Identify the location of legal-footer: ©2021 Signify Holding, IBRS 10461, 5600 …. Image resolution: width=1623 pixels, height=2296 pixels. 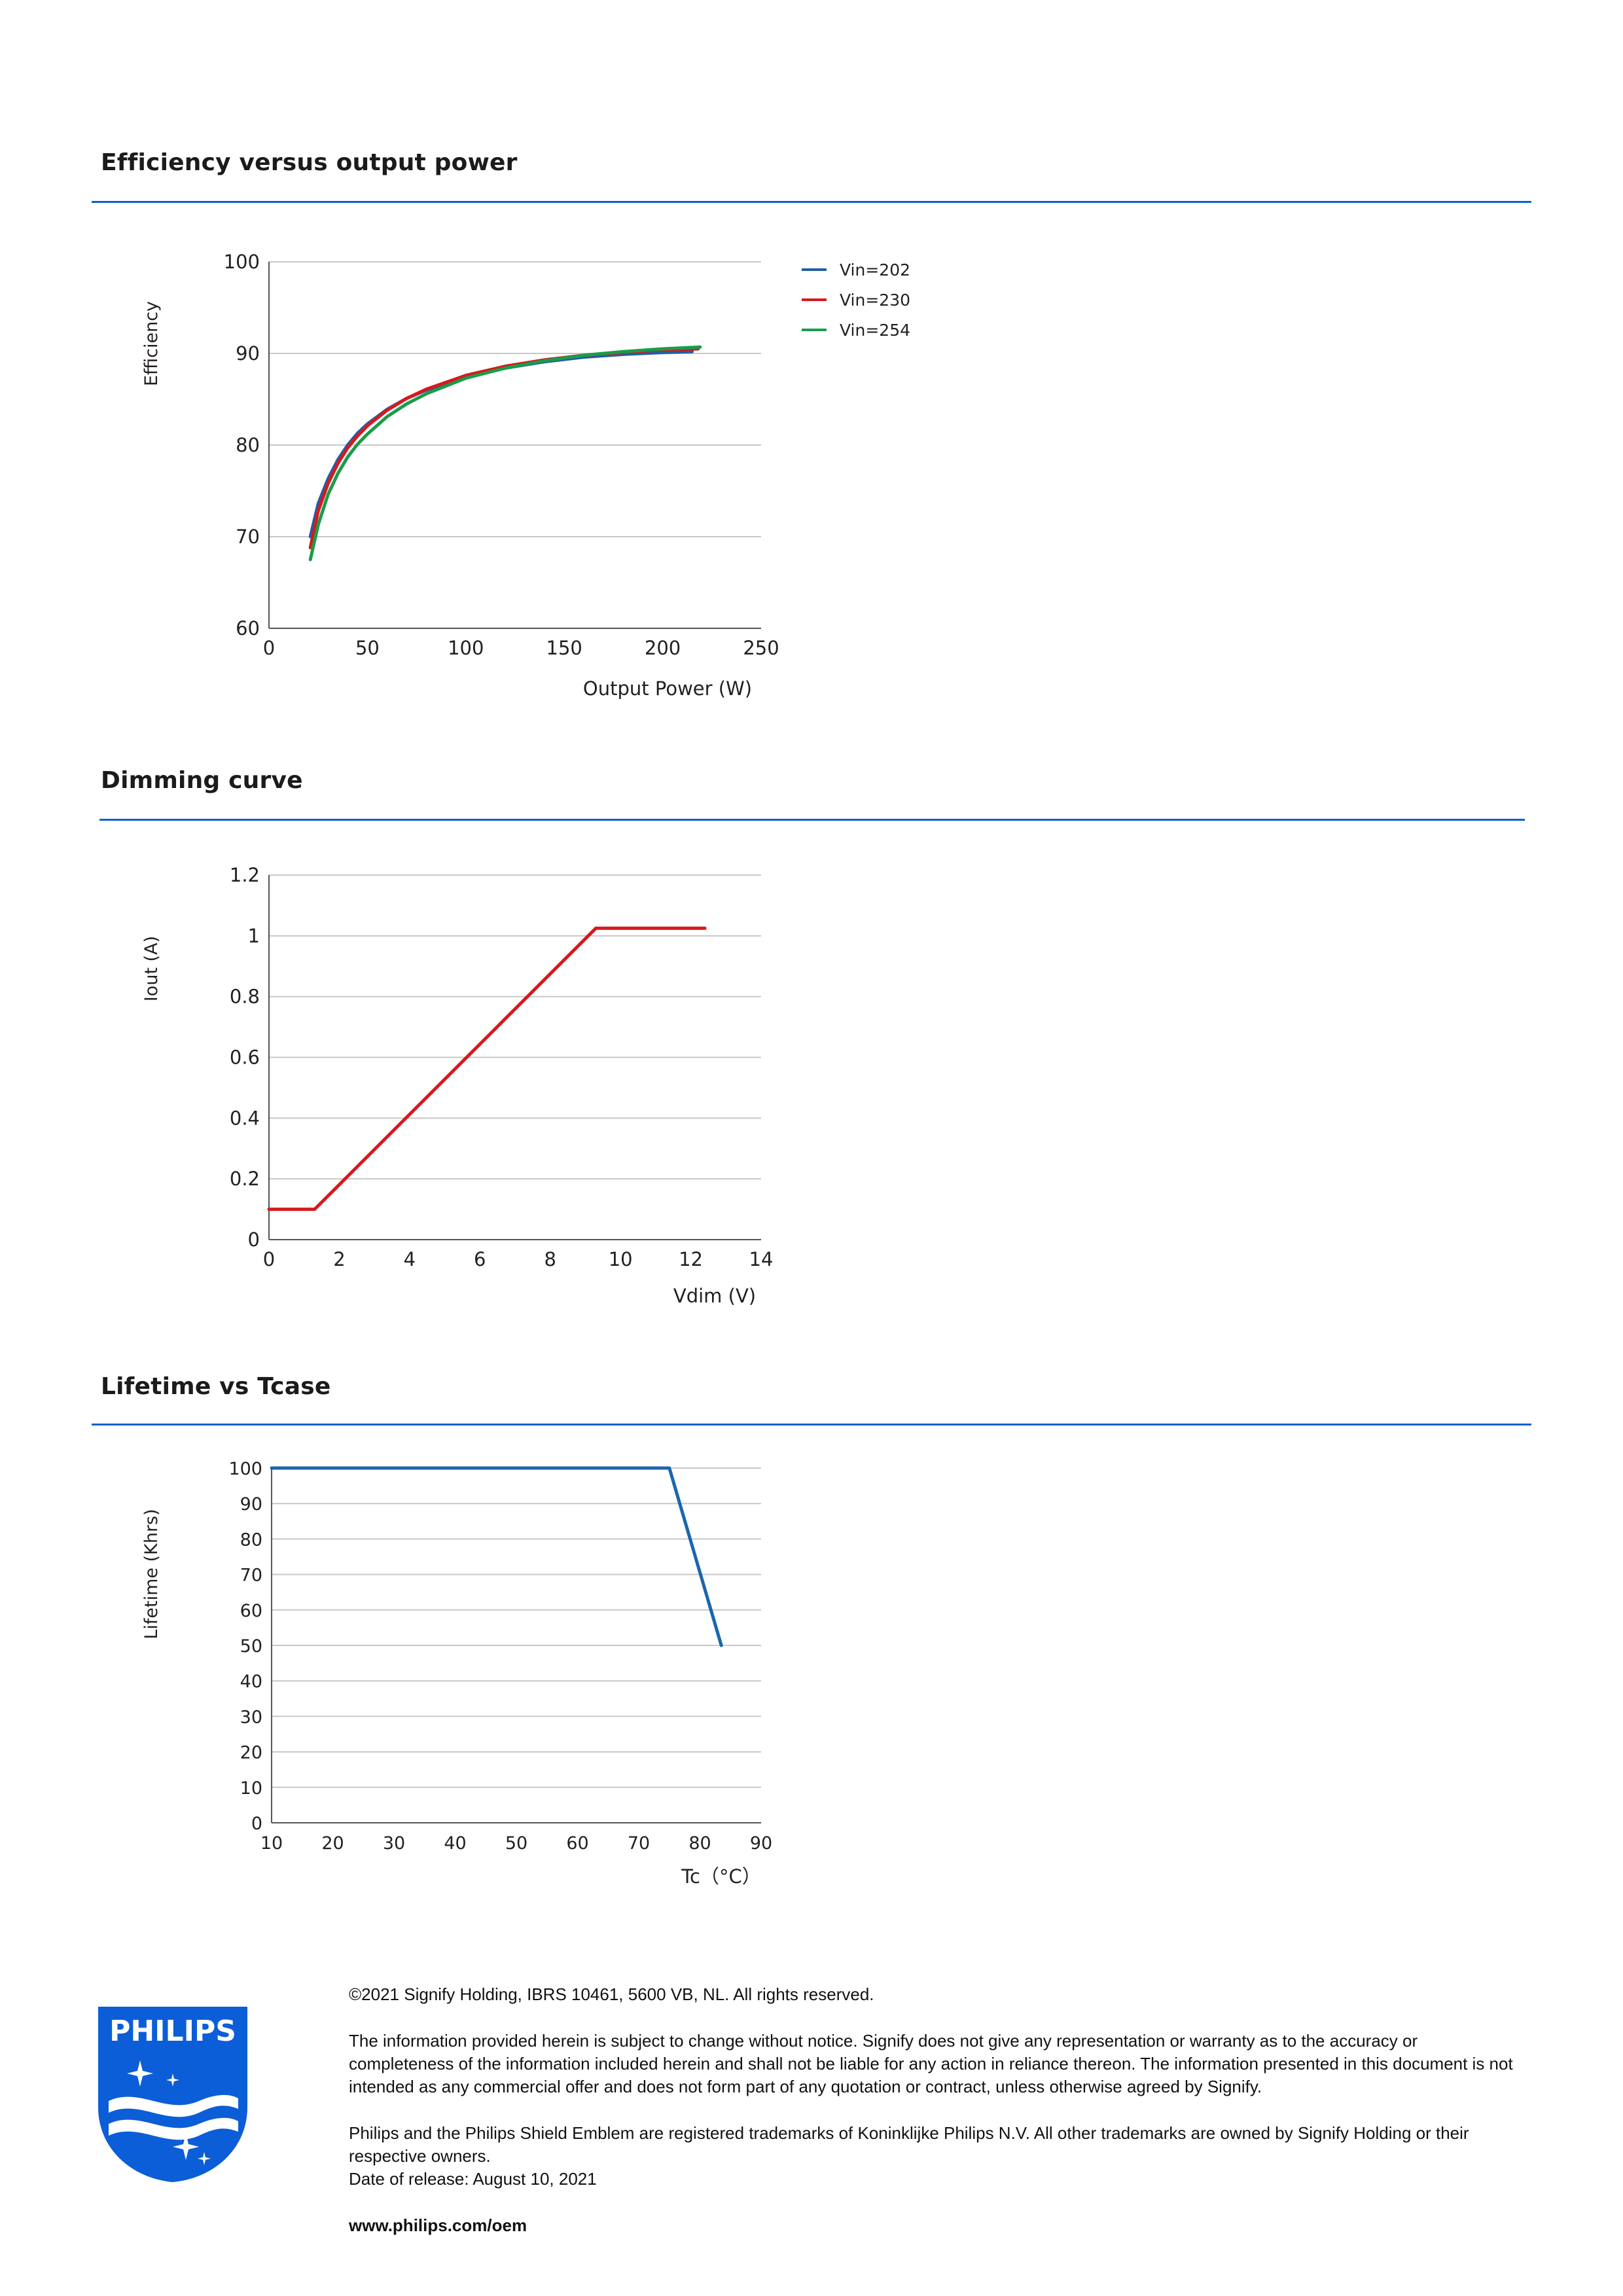
(938, 2110).